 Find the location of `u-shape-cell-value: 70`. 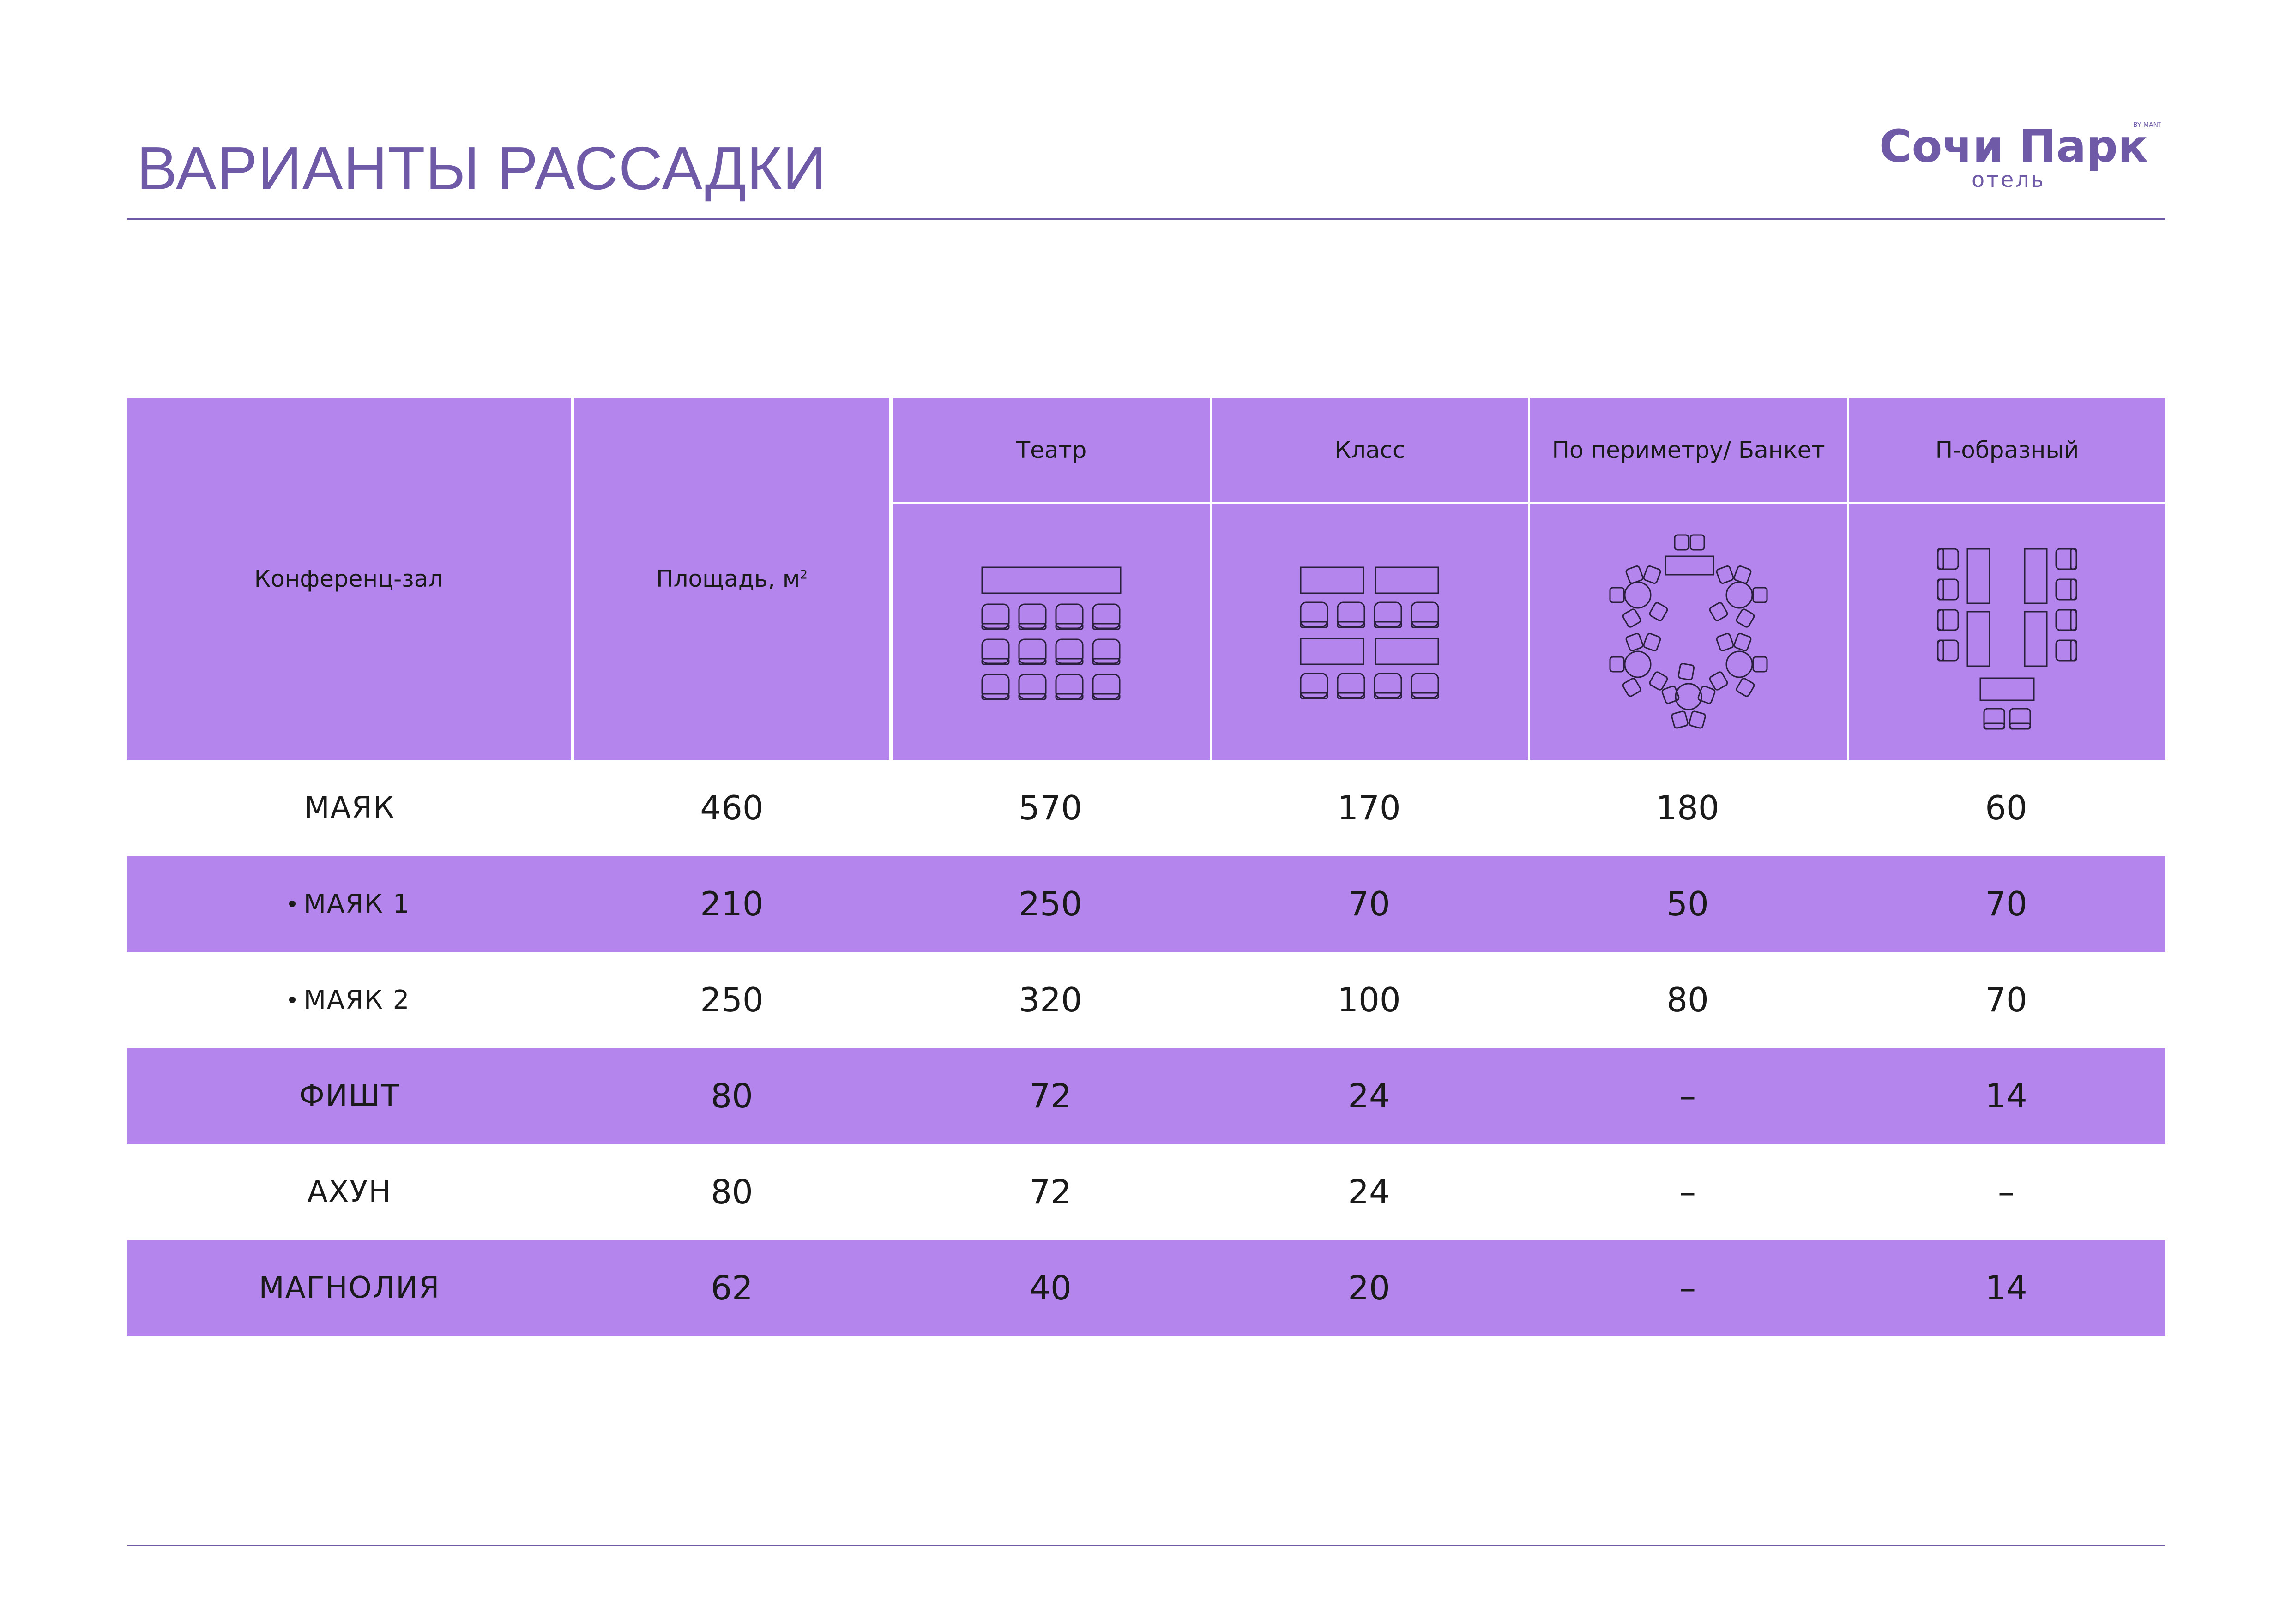

u-shape-cell-value: 70 is located at coordinates (2006, 903).